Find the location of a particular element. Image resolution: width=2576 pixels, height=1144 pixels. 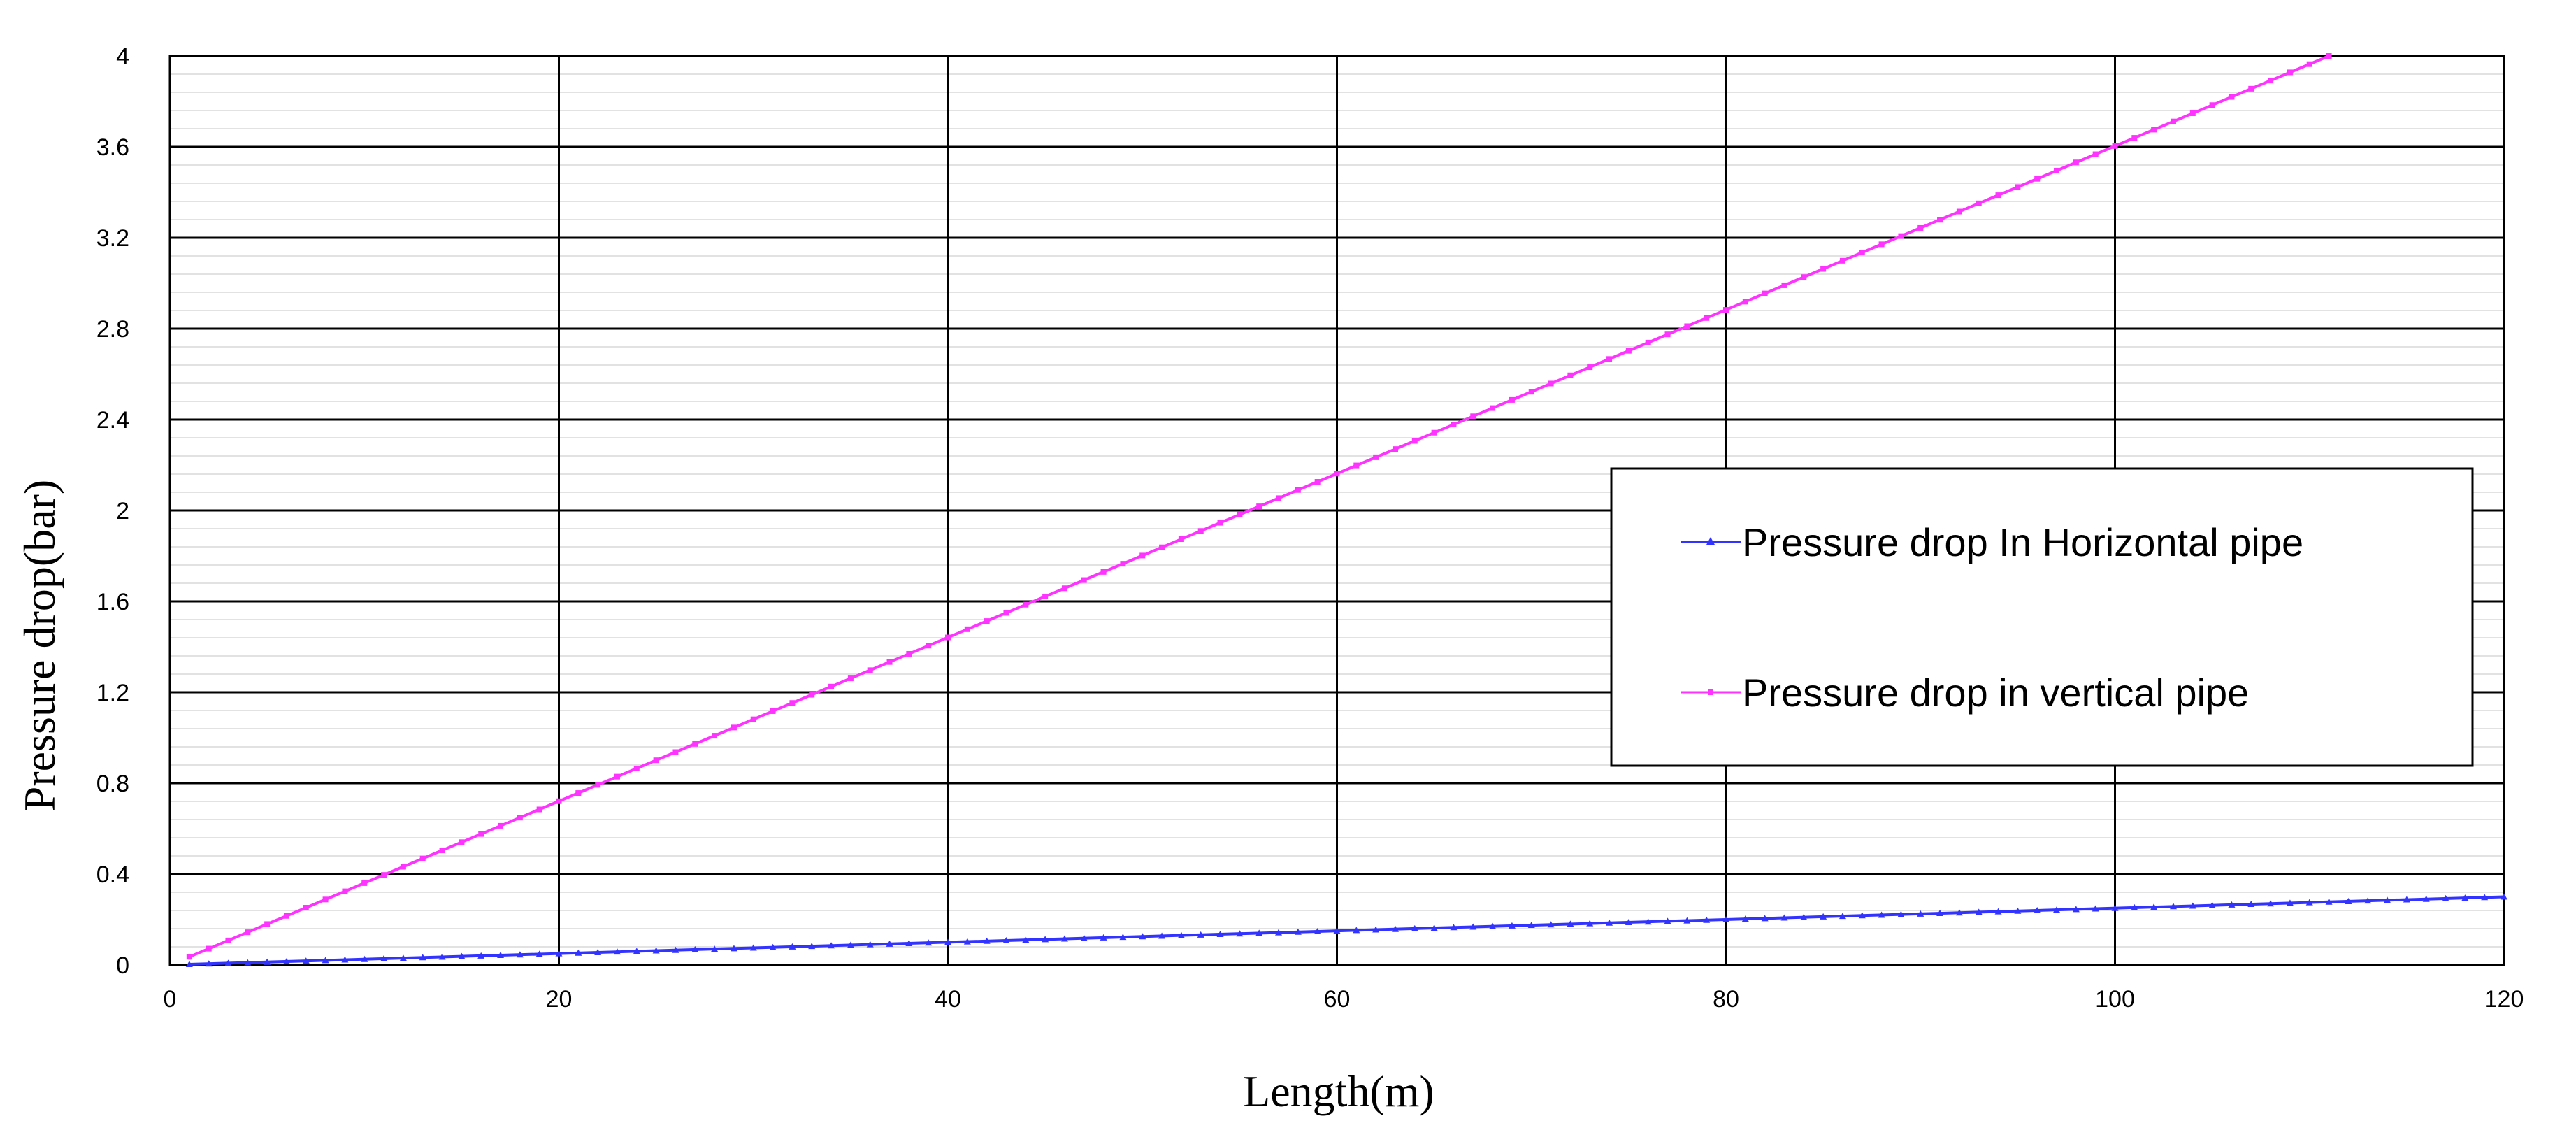

series-markers-pressure-drop-in-horizontal-pipe is located at coordinates (1346, 930).